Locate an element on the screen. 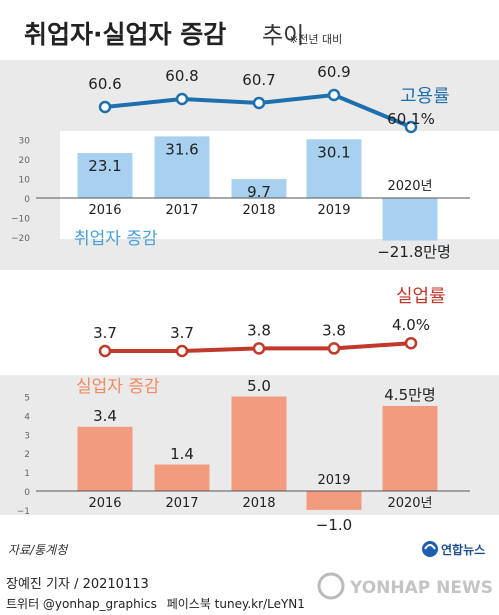 The image size is (499, 615). y-tick-label: 5 is located at coordinates (27, 399).